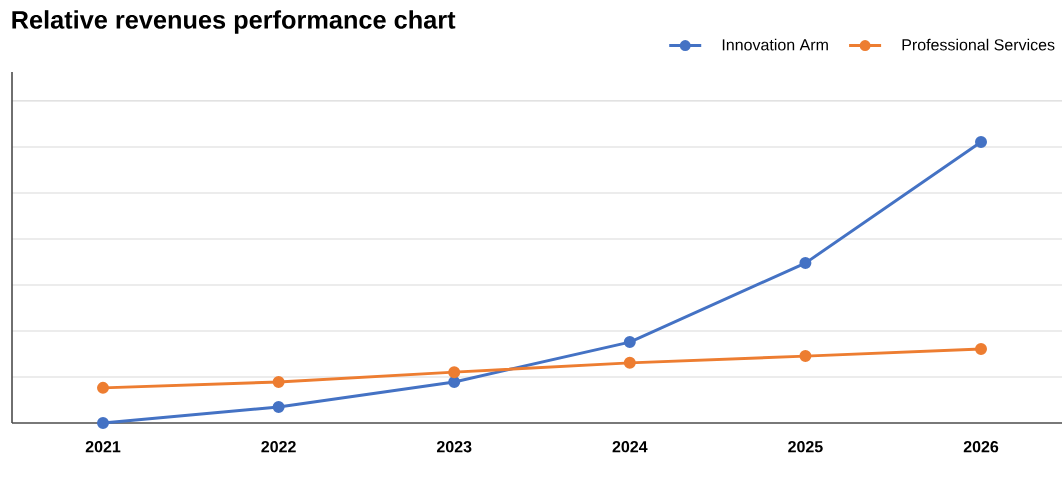 This screenshot has height=479, width=1062. What do you see at coordinates (805, 447) in the screenshot?
I see `x-tick-label: 2025` at bounding box center [805, 447].